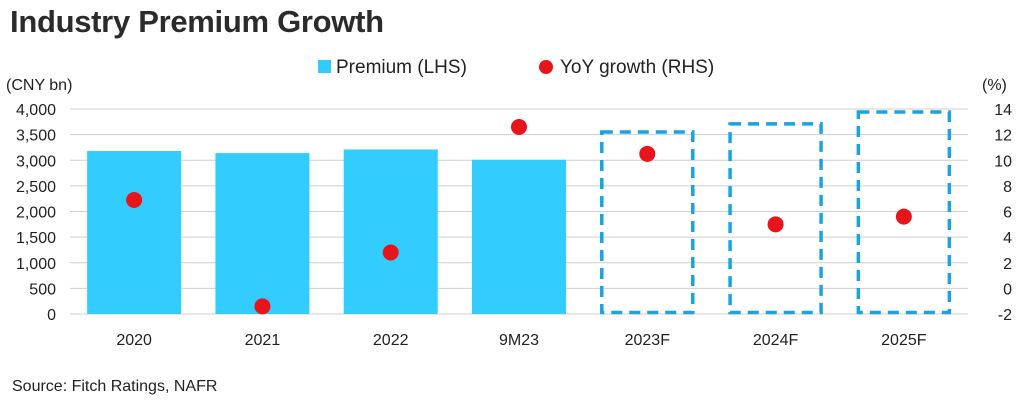 This screenshot has width=1024, height=403. What do you see at coordinates (263, 340) in the screenshot?
I see `x-tick-label: 2021` at bounding box center [263, 340].